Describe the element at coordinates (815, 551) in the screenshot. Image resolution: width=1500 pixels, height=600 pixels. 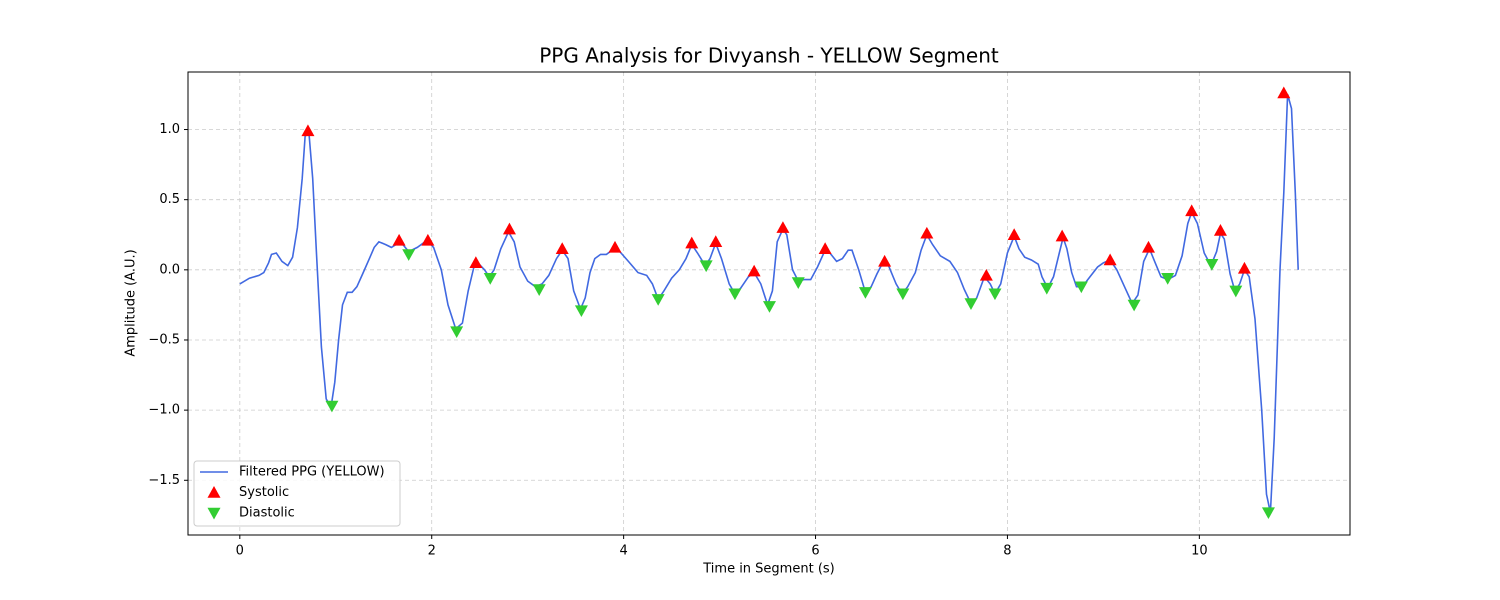
I see `x-tick-label: 6` at that location.